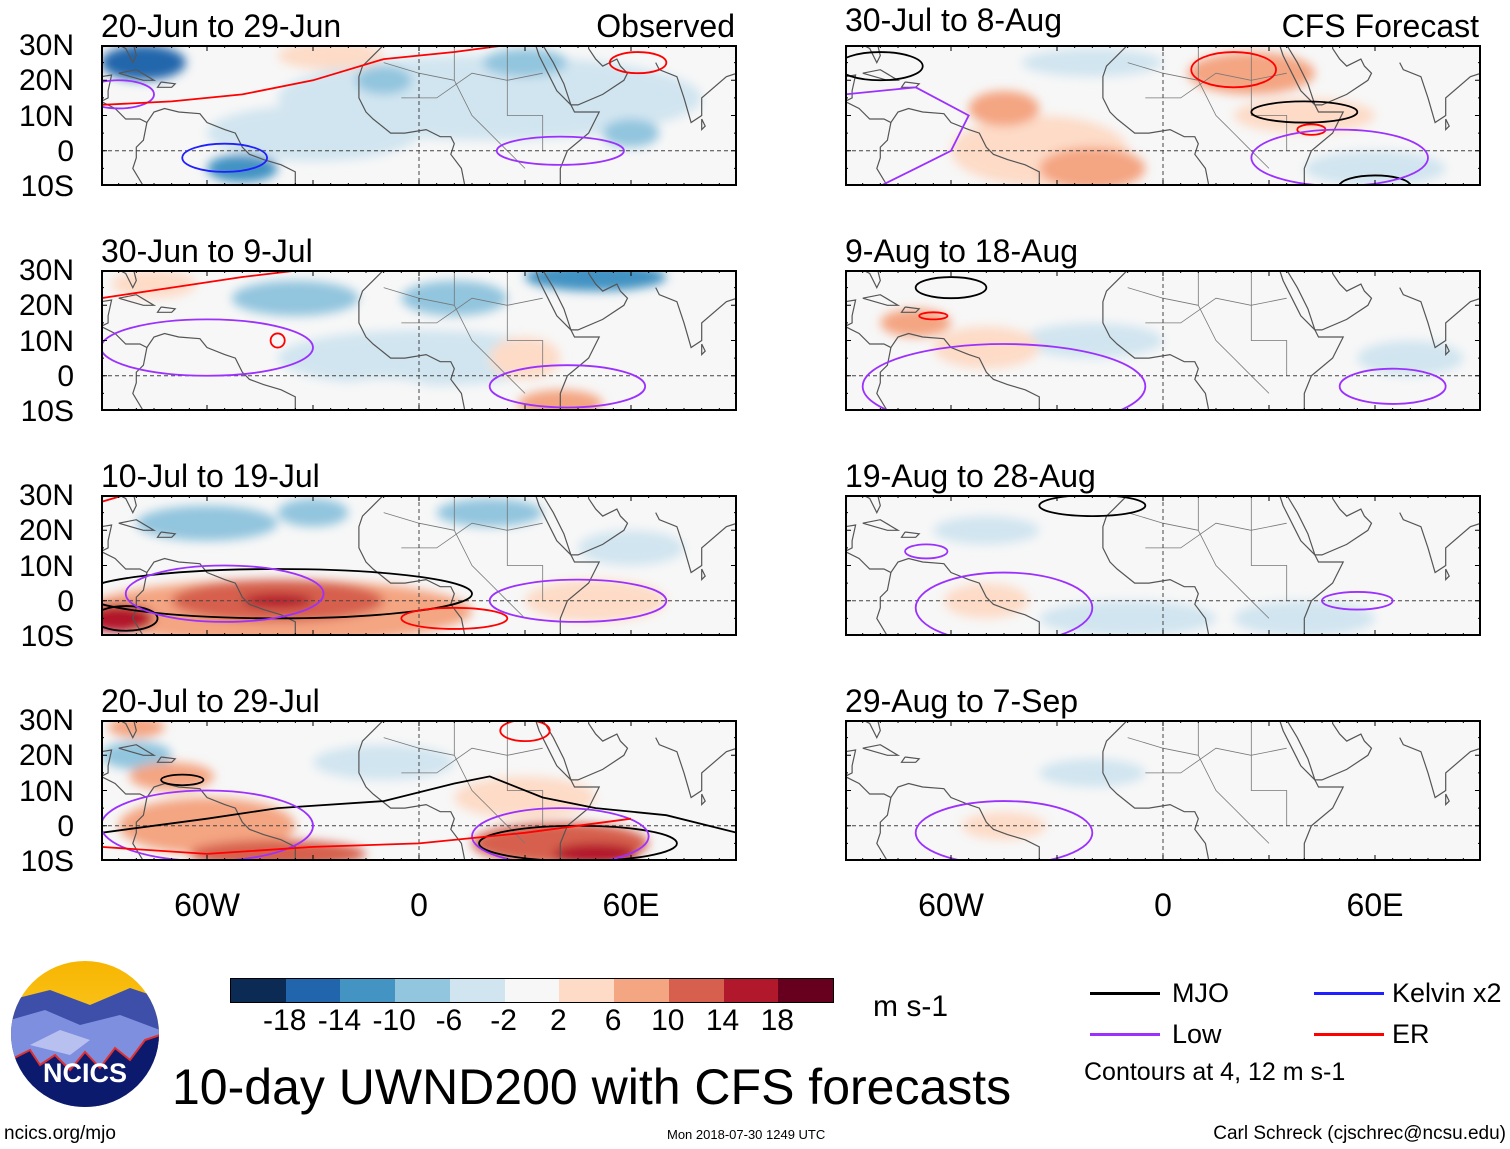 Image resolution: width=1510 pixels, height=1149 pixels. What do you see at coordinates (419, 905) in the screenshot?
I see `lon-label: 0` at bounding box center [419, 905].